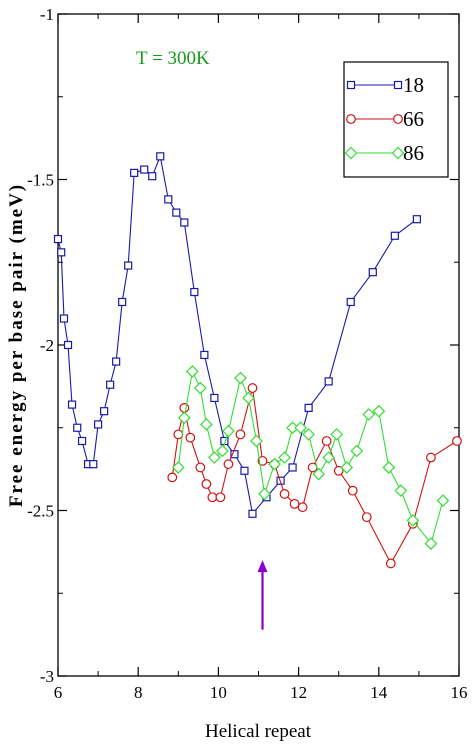 The image size is (475, 747). Describe the element at coordinates (47, 345) in the screenshot. I see `y-tick-label: -2` at that location.